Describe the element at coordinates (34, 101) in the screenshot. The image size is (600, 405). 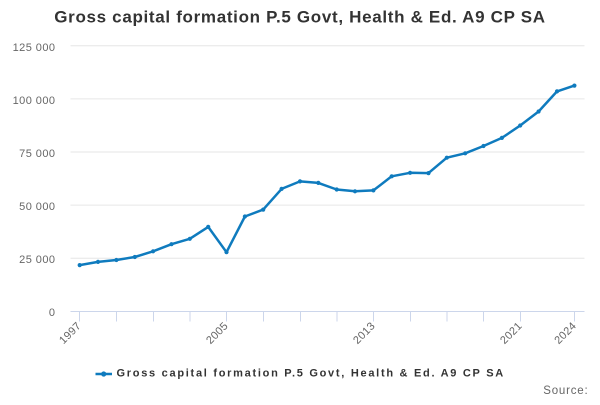
I see `svg-text: 100 000` at that location.